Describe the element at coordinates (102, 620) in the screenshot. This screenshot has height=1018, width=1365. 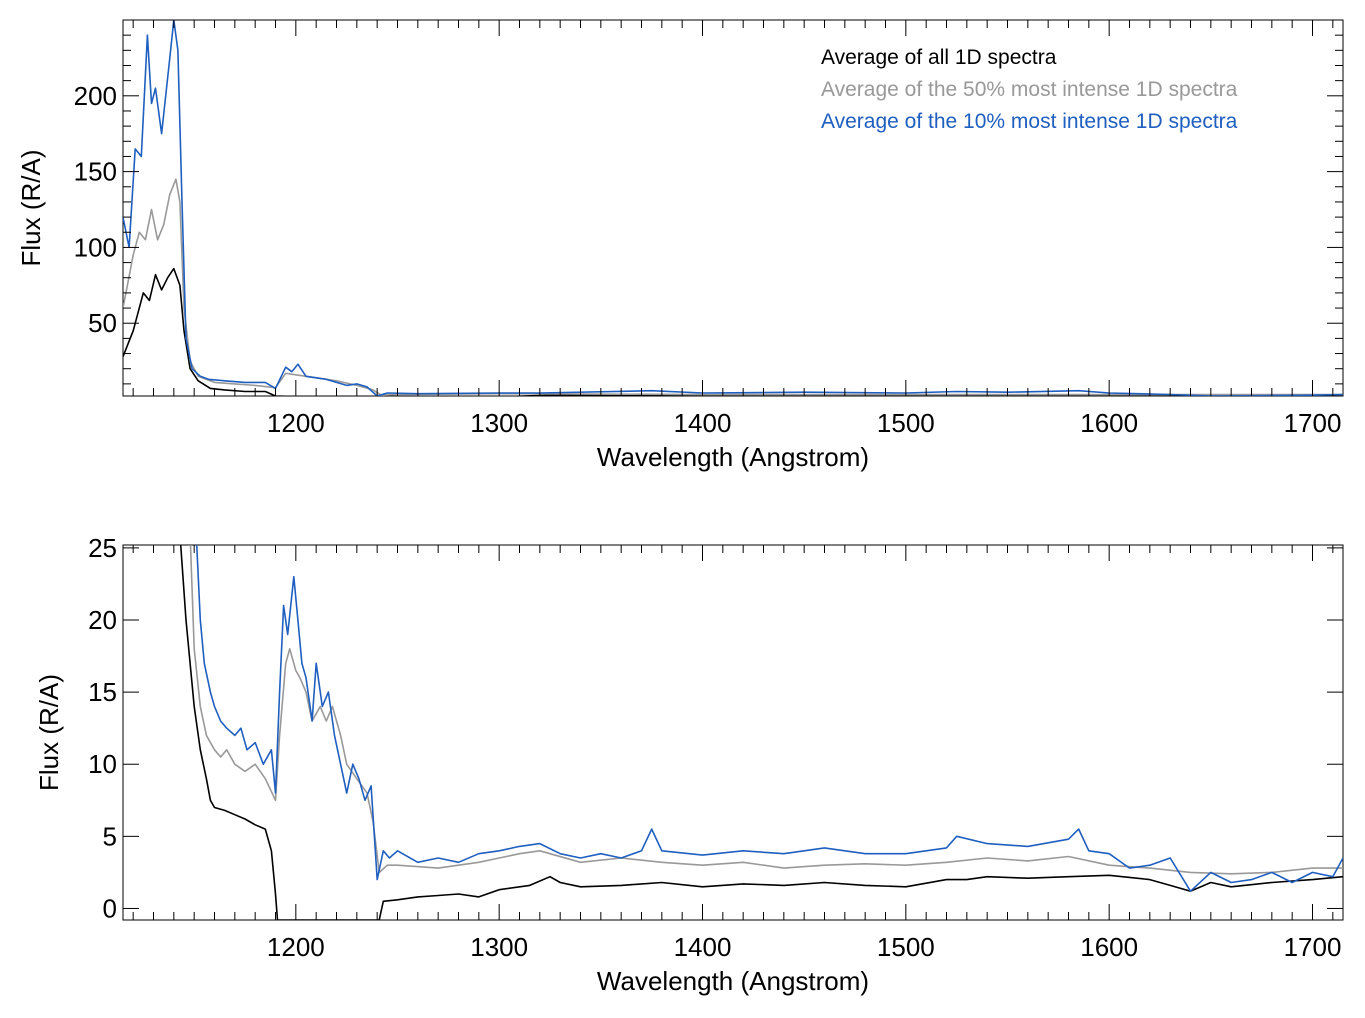
I see `y-tick-label: 20` at that location.